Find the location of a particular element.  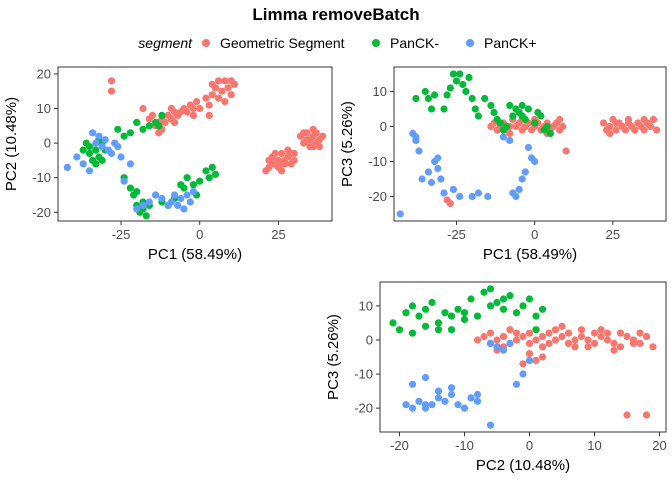

y-tick-label: -10 is located at coordinates (41, 177).